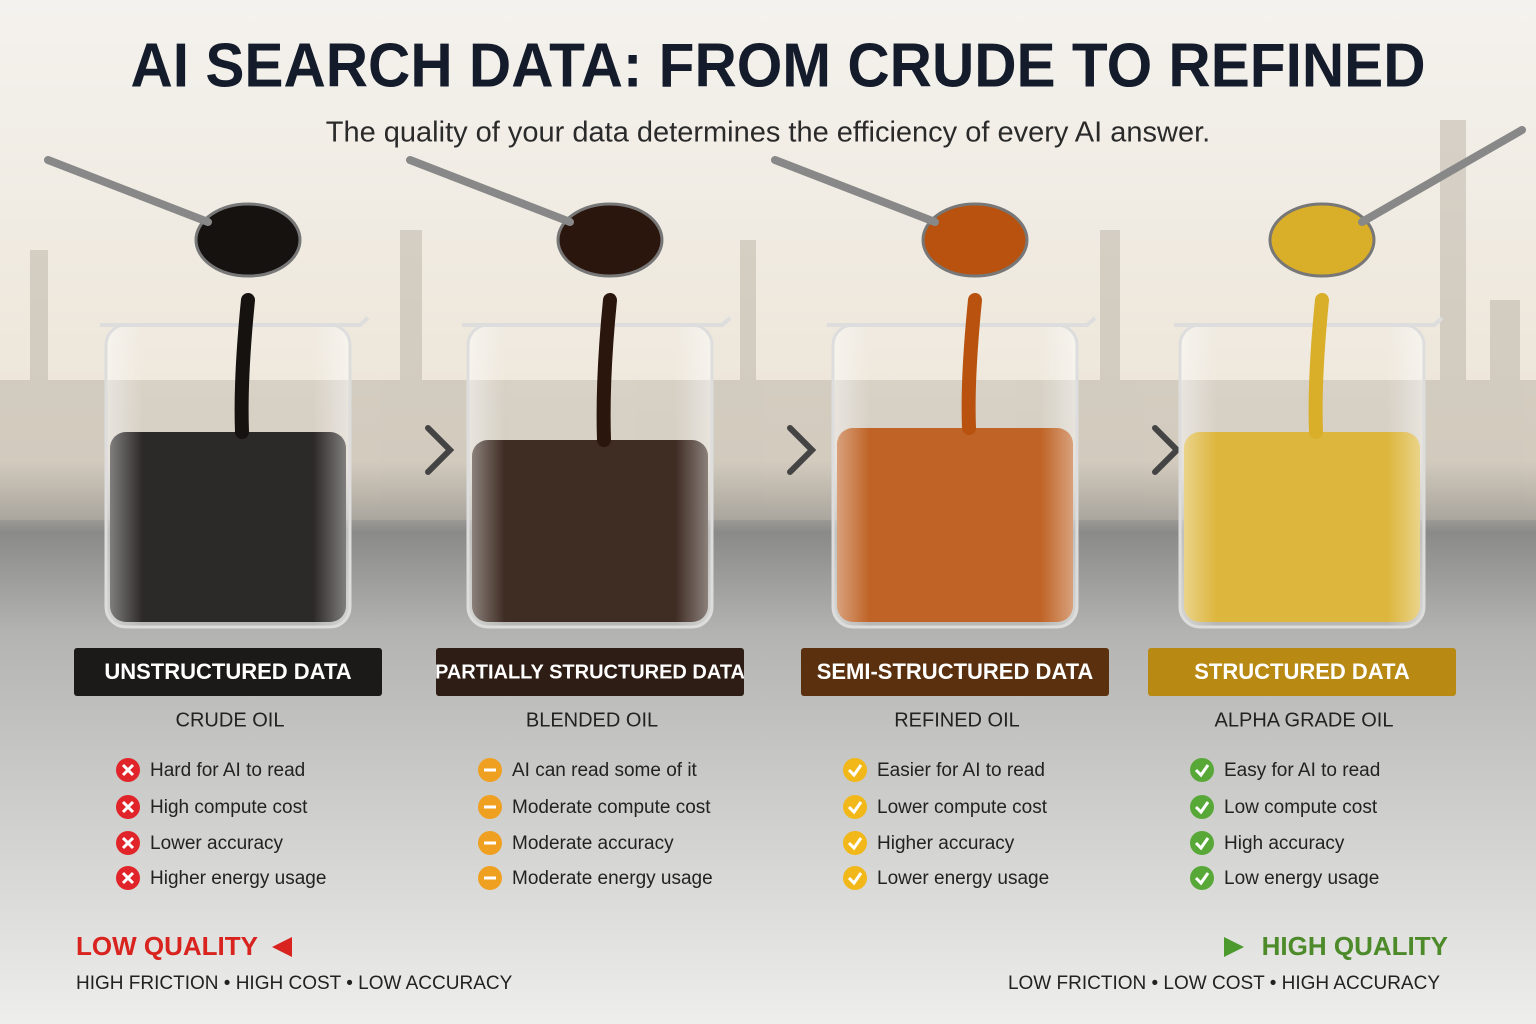 Image resolution: width=1536 pixels, height=1024 pixels. Describe the element at coordinates (1224, 983) in the screenshot. I see `high-quality-desc: LOW FRICTION • LOW COST • HIGH ACCURACY` at that location.